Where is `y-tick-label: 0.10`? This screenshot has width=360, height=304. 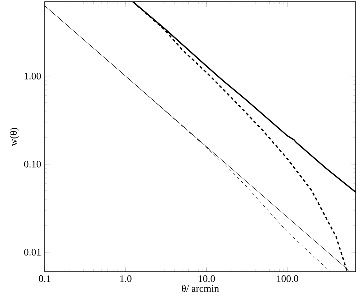 y-tick-label: 0.10 is located at coordinates (33, 164).